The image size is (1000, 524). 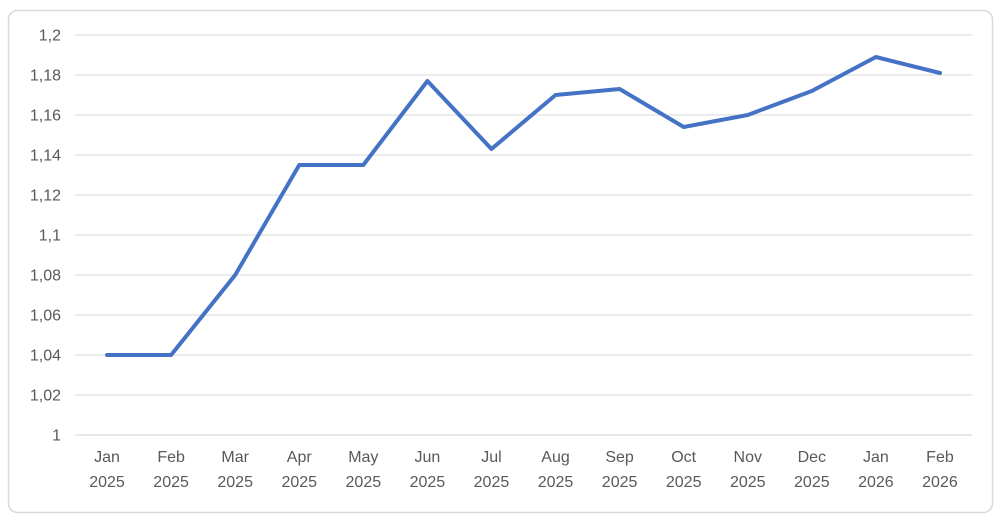 What do you see at coordinates (748, 457) in the screenshot?
I see `x-axis-tick-label-month: Nov` at bounding box center [748, 457].